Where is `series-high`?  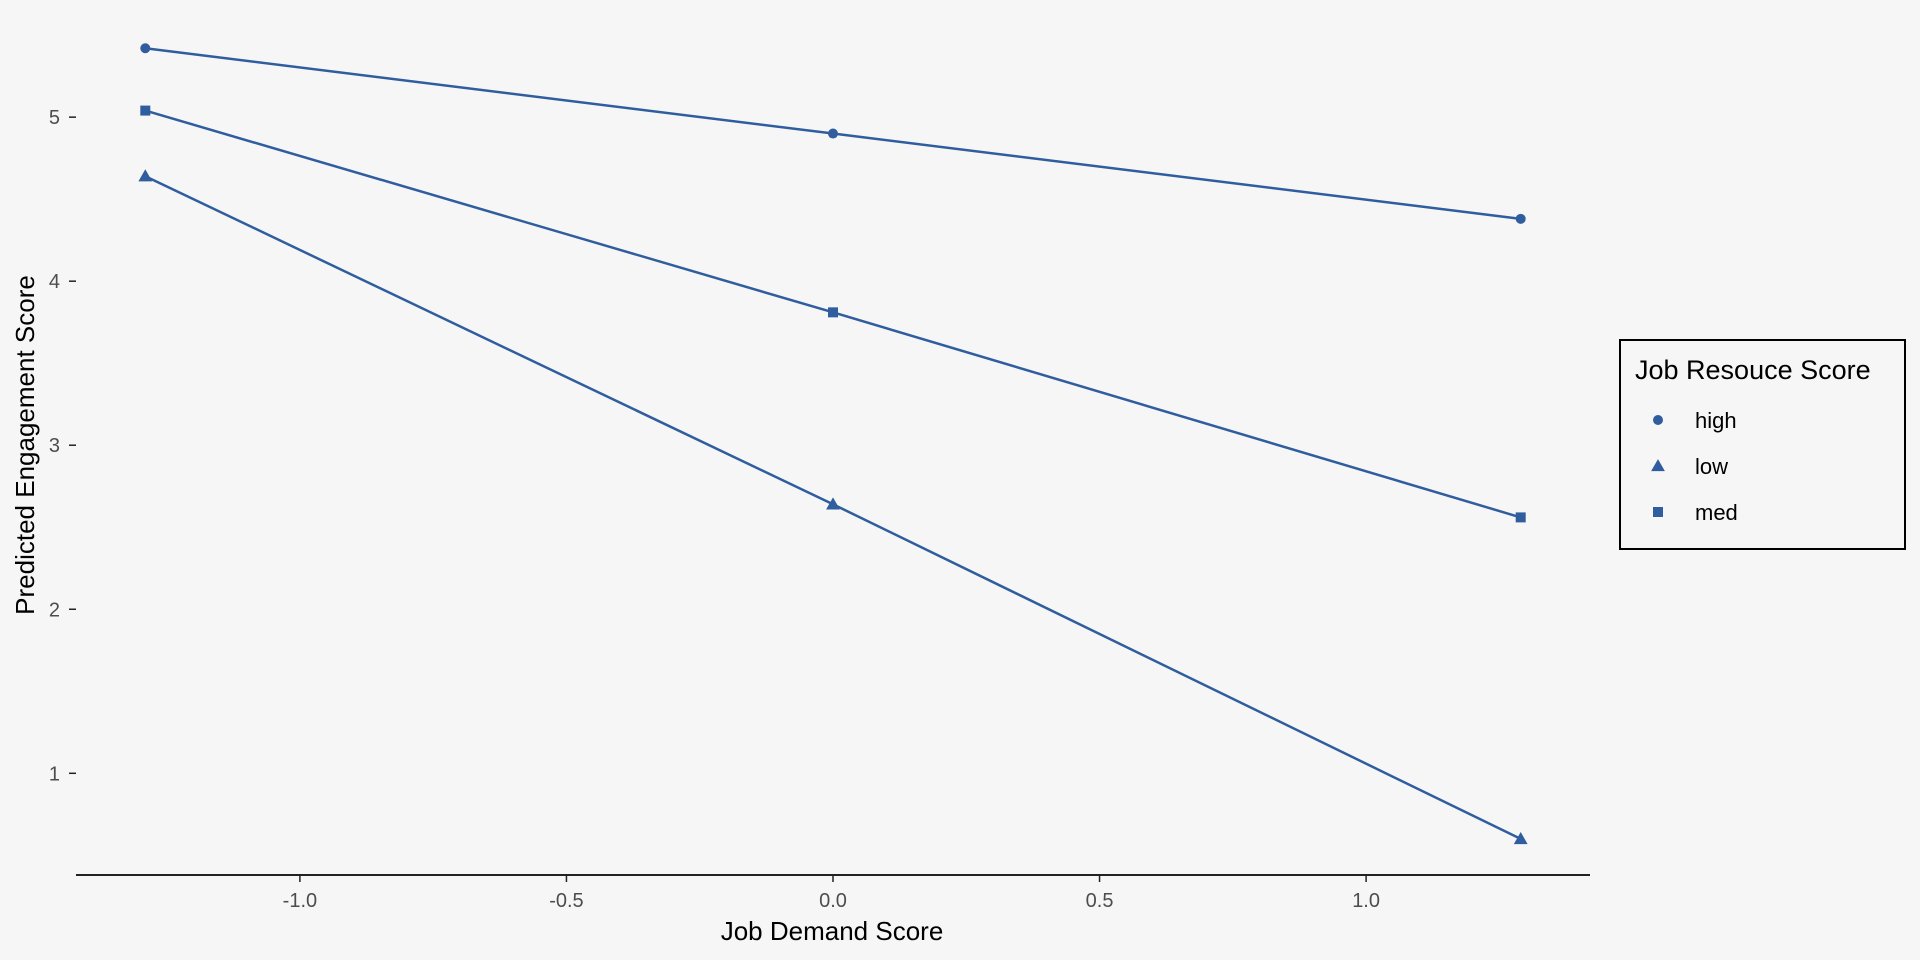
series-high is located at coordinates (833, 133).